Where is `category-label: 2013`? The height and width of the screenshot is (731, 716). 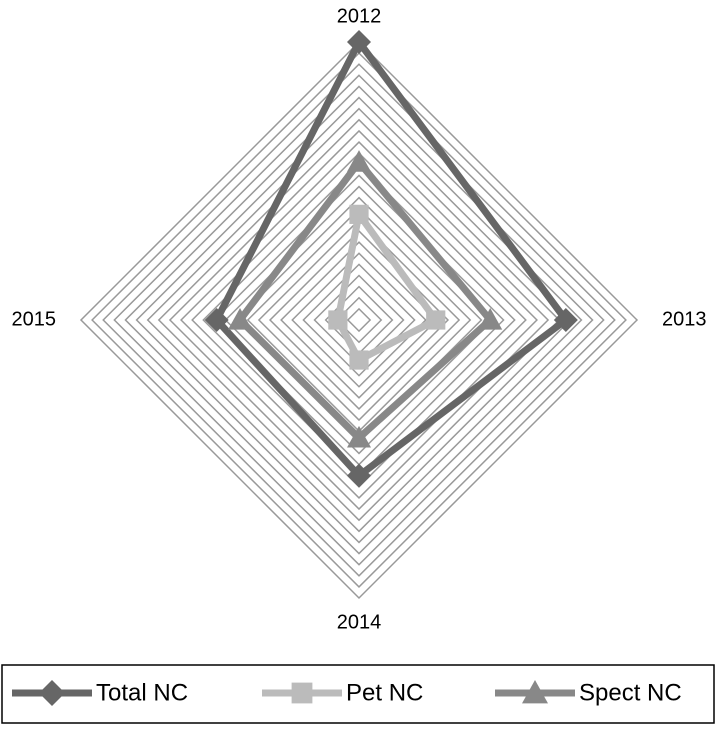
category-label: 2013 is located at coordinates (684, 319).